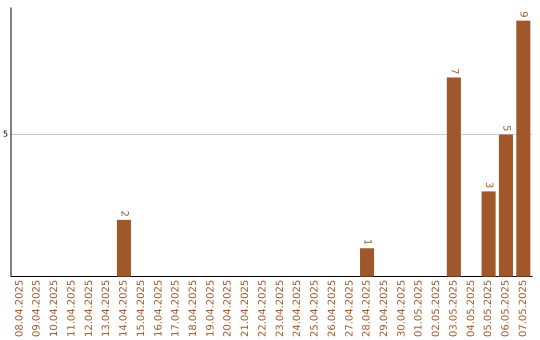 This screenshot has height=340, width=540. What do you see at coordinates (176, 309) in the screenshot?
I see `x-tick-label: 17.04.2025` at bounding box center [176, 309].